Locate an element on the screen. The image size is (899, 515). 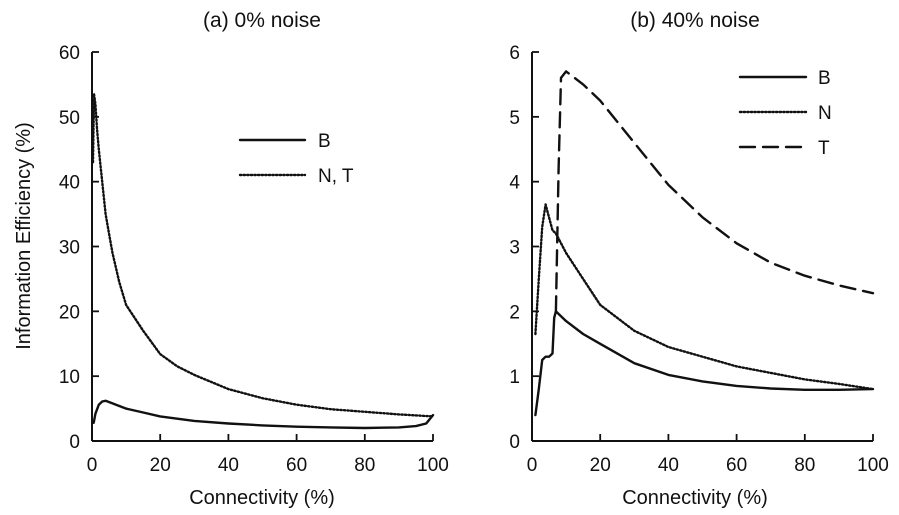
panel-a-y-tick-label: 50 is located at coordinates (69, 118).